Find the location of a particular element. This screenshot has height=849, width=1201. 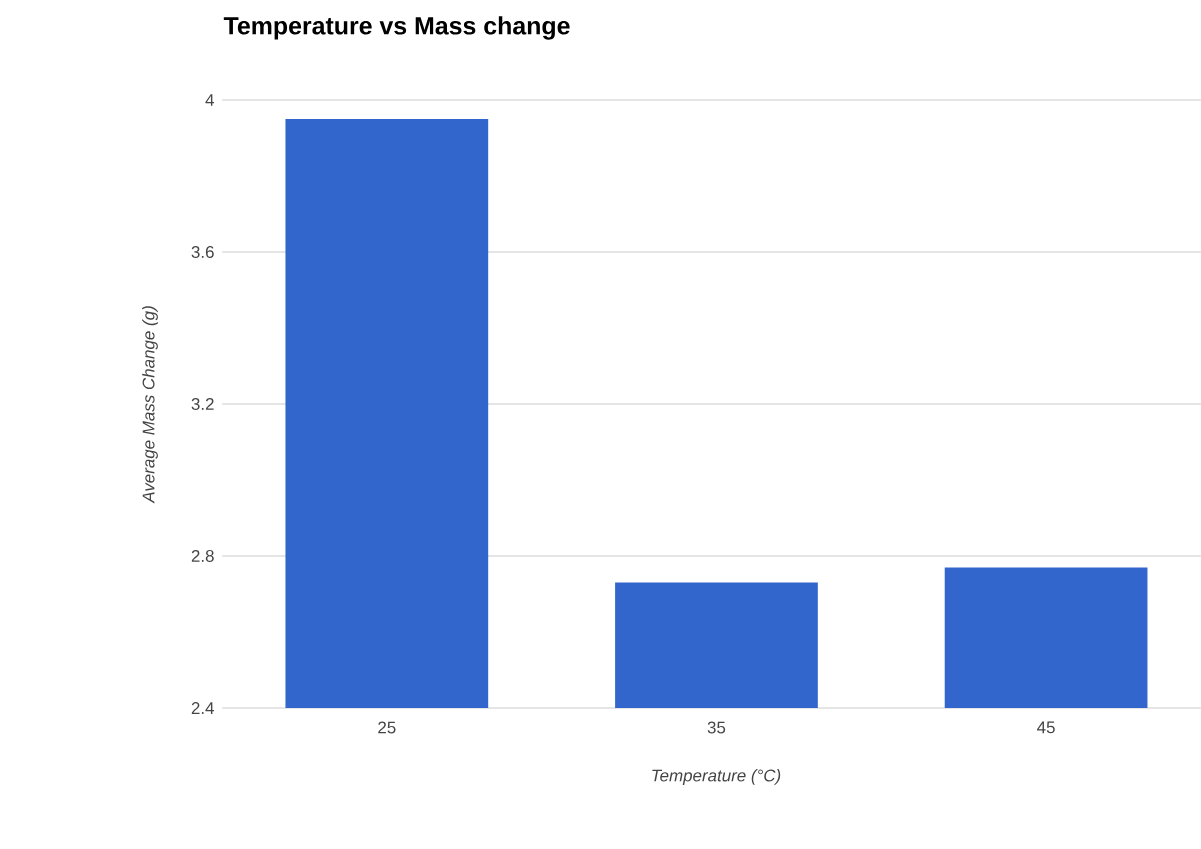

y-tick-label: 3.6 is located at coordinates (202, 251).